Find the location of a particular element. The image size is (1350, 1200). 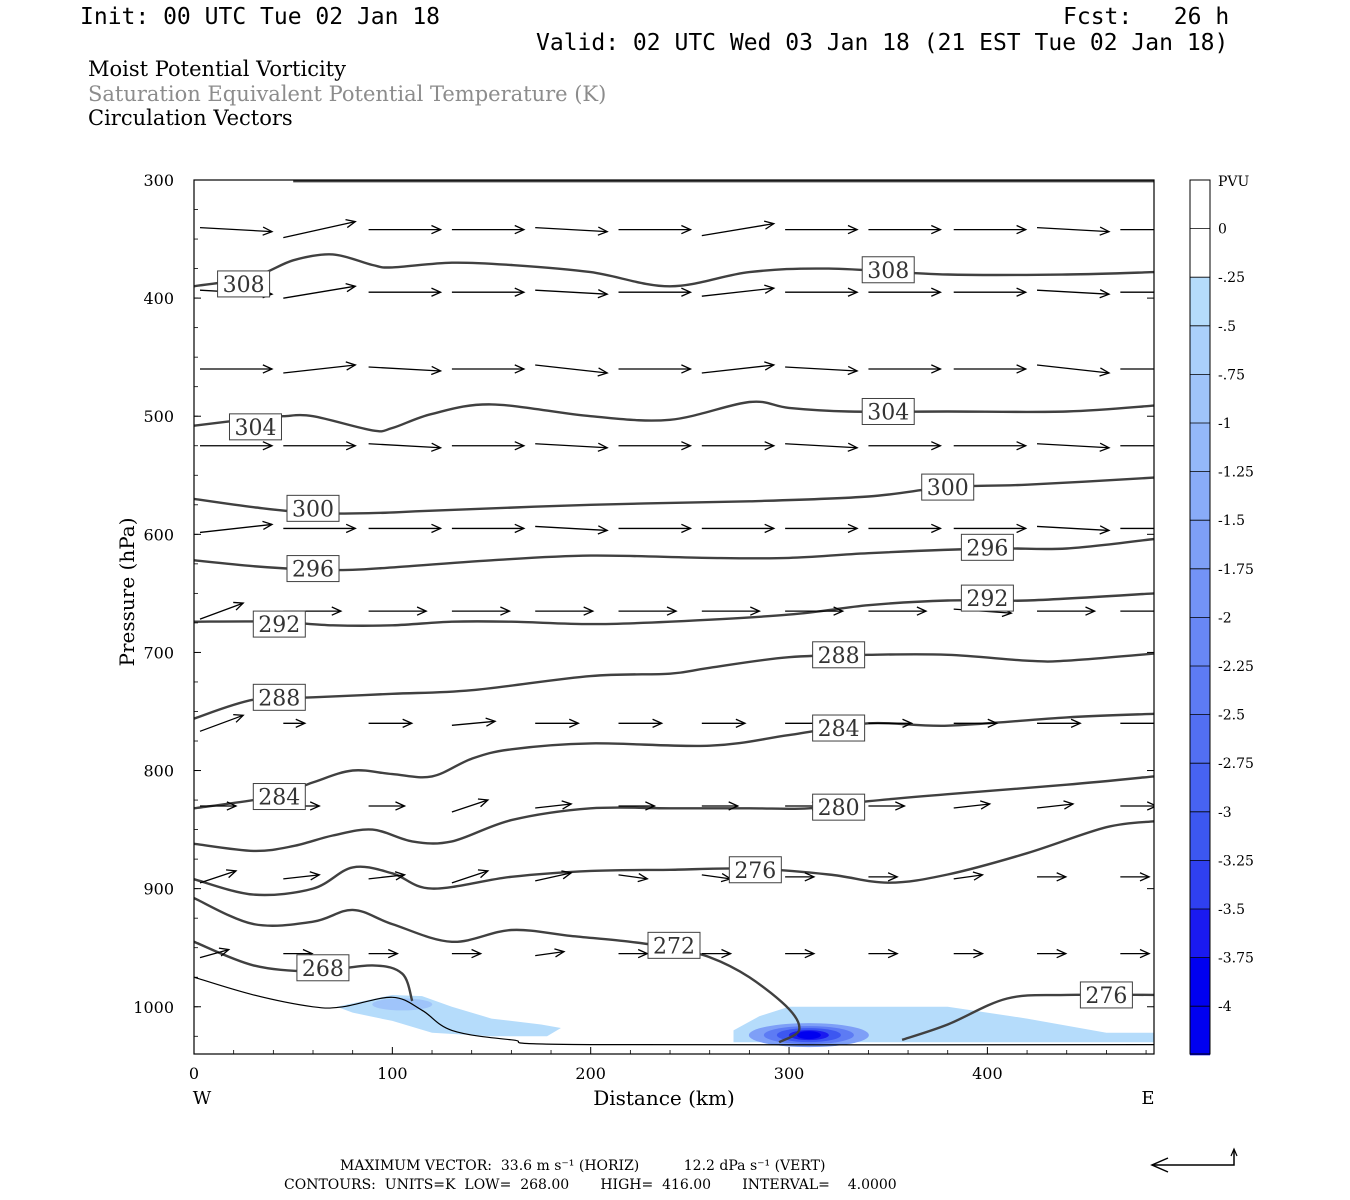

y-tick-label: 800 is located at coordinates (158, 771).